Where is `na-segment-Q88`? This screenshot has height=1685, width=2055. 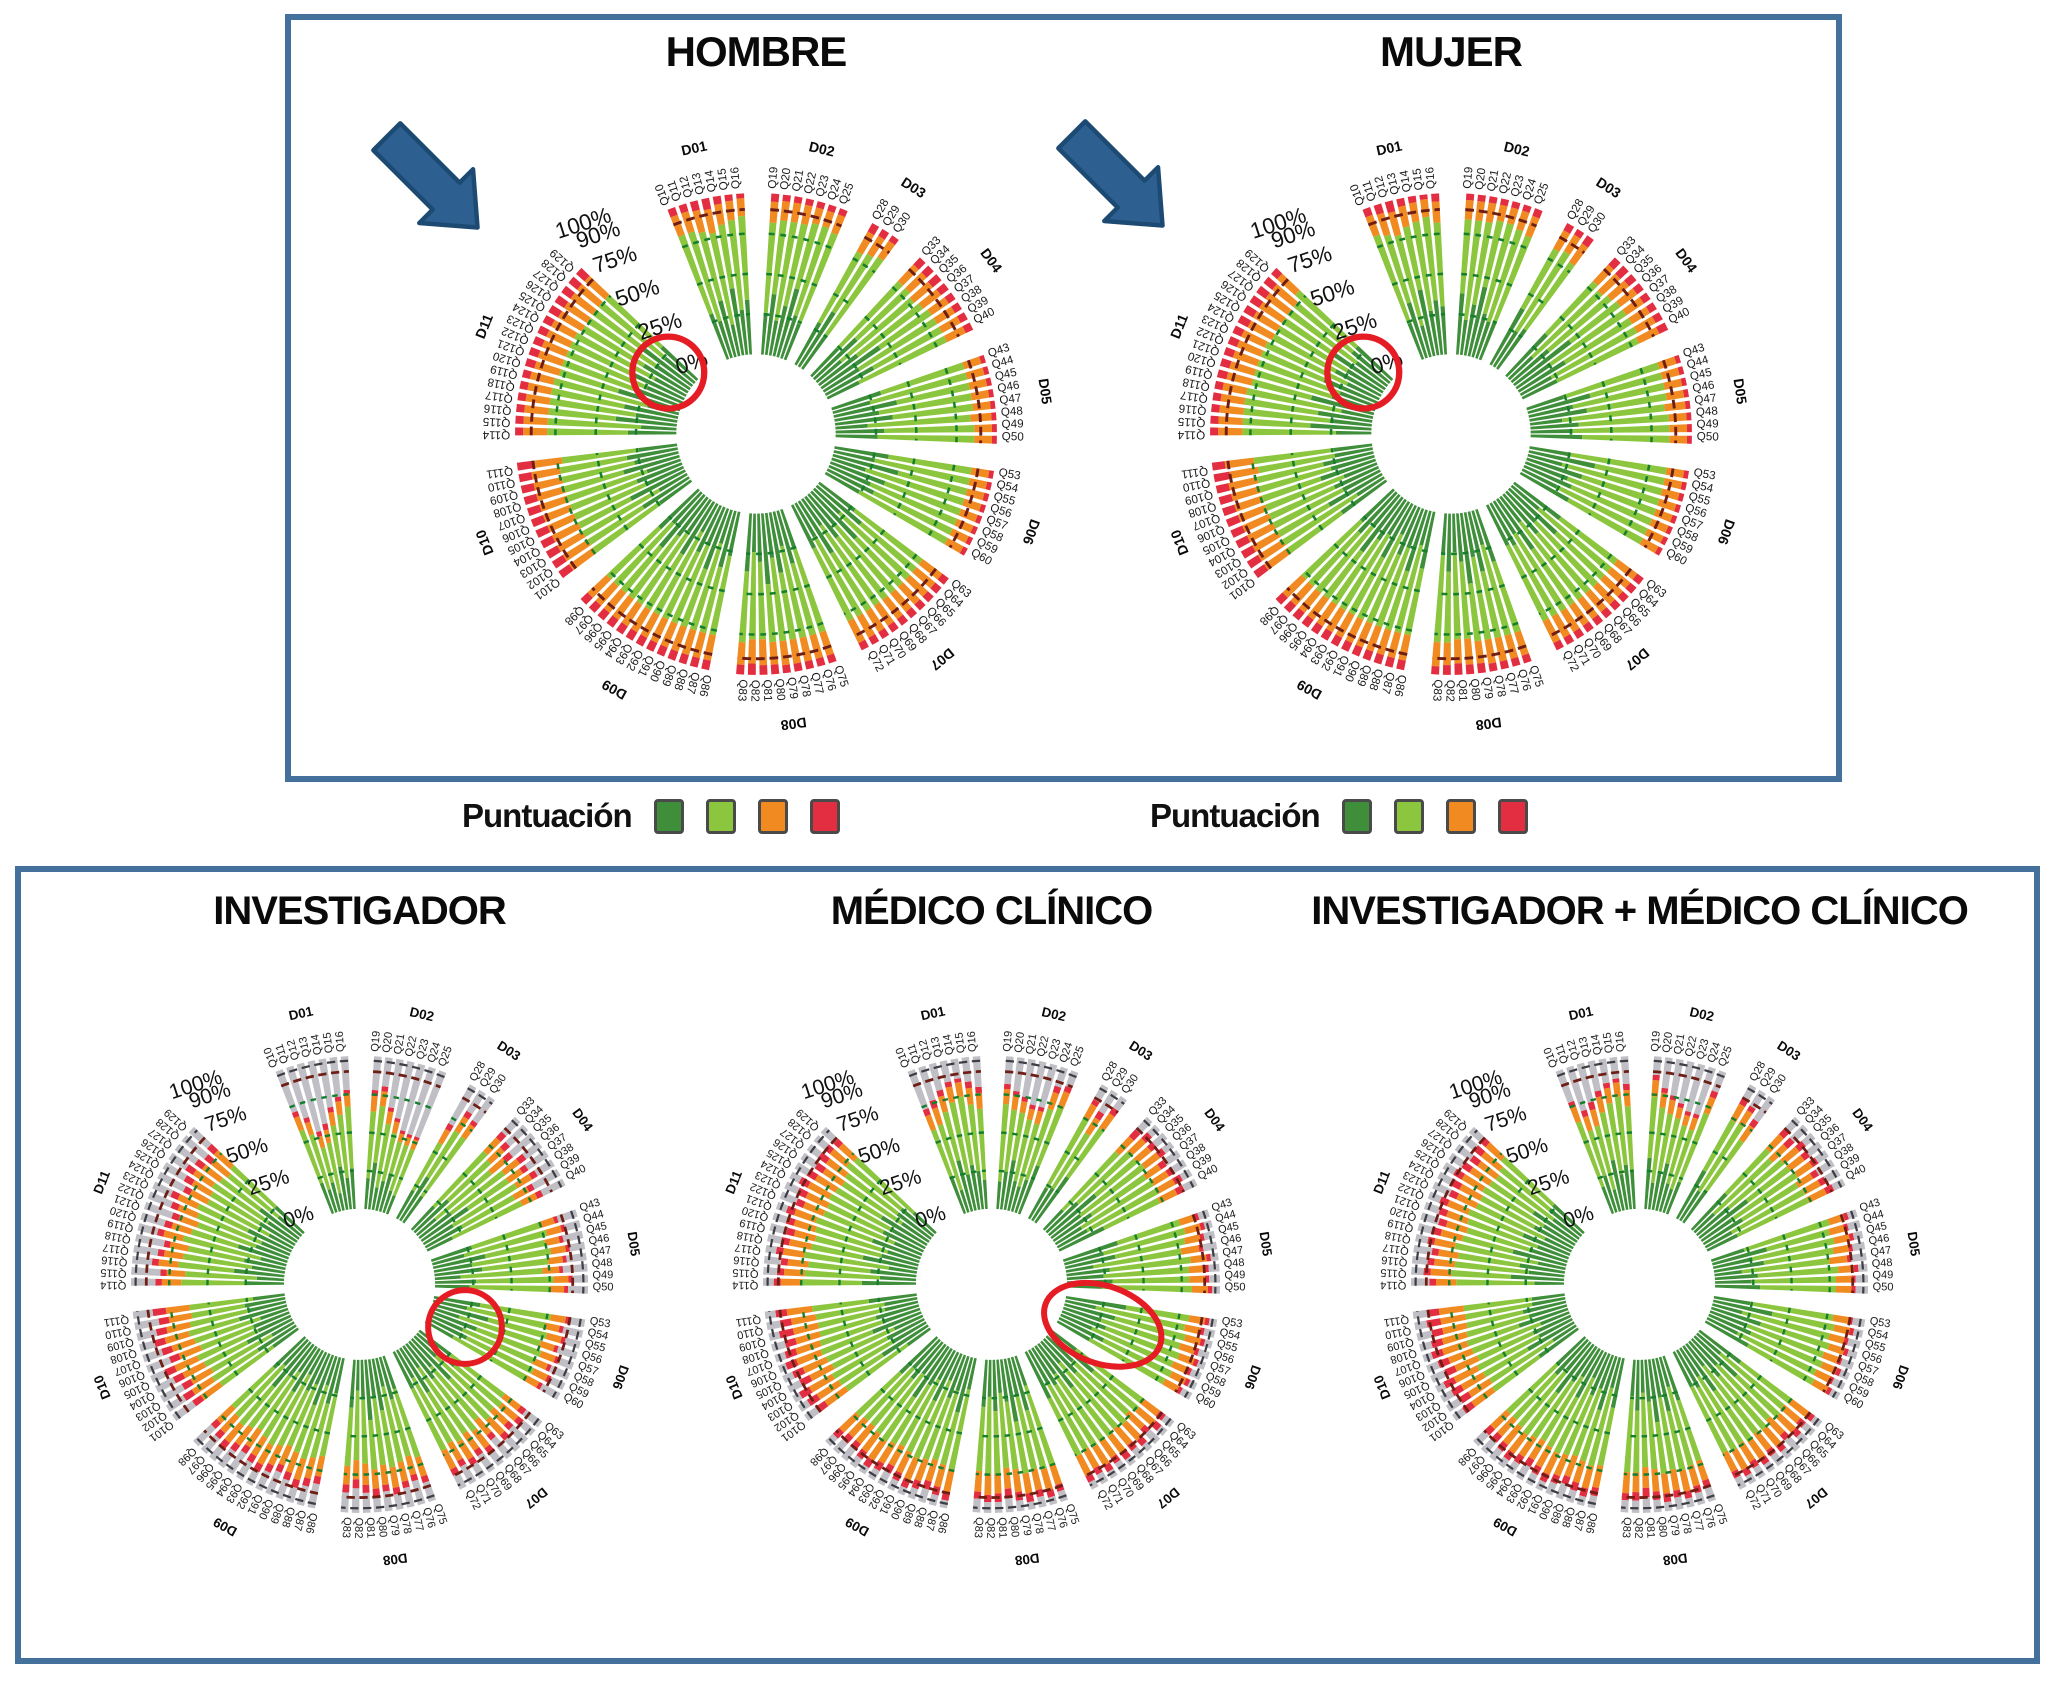
na-segment-Q88 is located at coordinates (924, 1495).